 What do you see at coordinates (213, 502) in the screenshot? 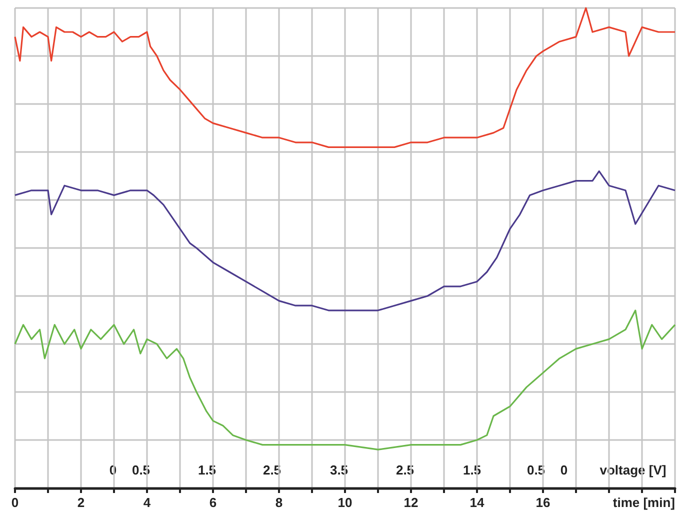
I see `x-tick-label: 6` at bounding box center [213, 502].